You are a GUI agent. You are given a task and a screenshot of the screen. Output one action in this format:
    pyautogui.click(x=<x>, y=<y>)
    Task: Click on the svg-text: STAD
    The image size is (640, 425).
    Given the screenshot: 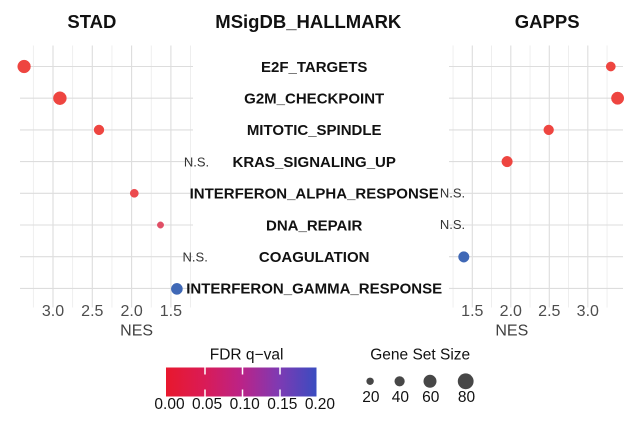 What is the action you would take?
    pyautogui.click(x=91, y=21)
    